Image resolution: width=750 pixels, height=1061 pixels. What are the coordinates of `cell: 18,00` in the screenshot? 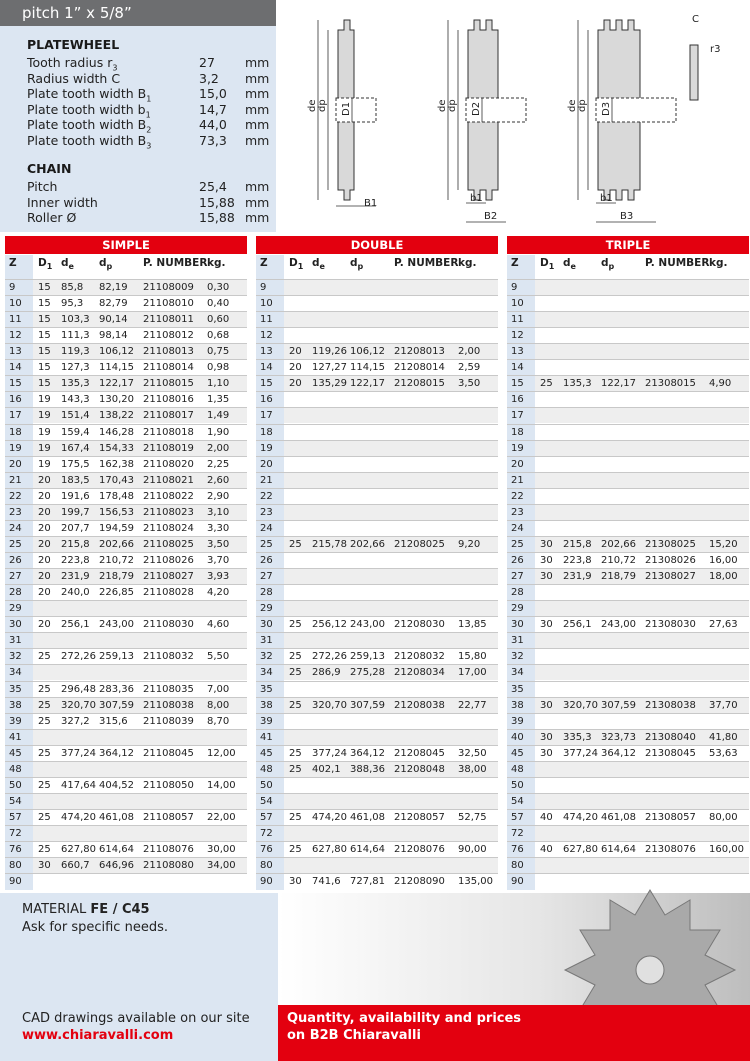 It's located at (723, 577).